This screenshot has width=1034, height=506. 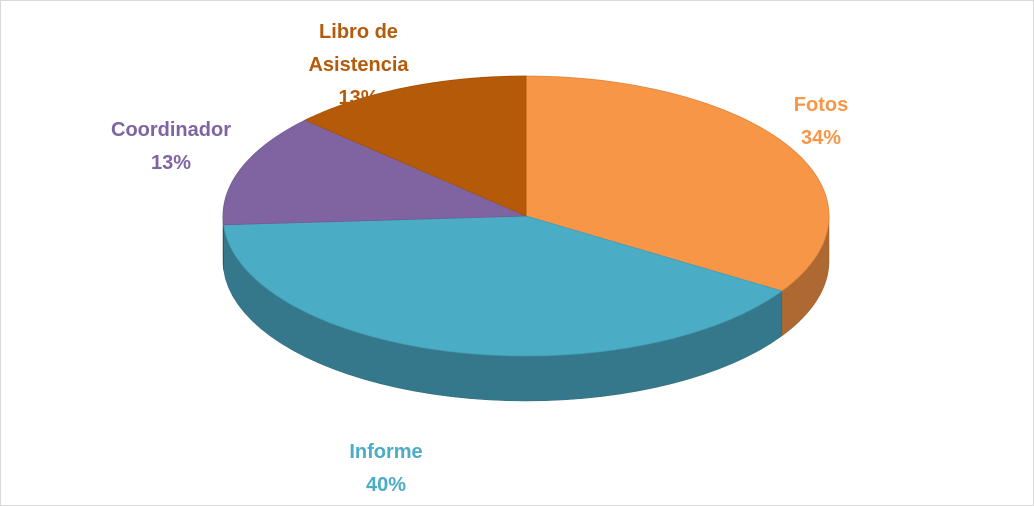 I want to click on category-label: Libro de Asistencia, so click(x=358, y=48).